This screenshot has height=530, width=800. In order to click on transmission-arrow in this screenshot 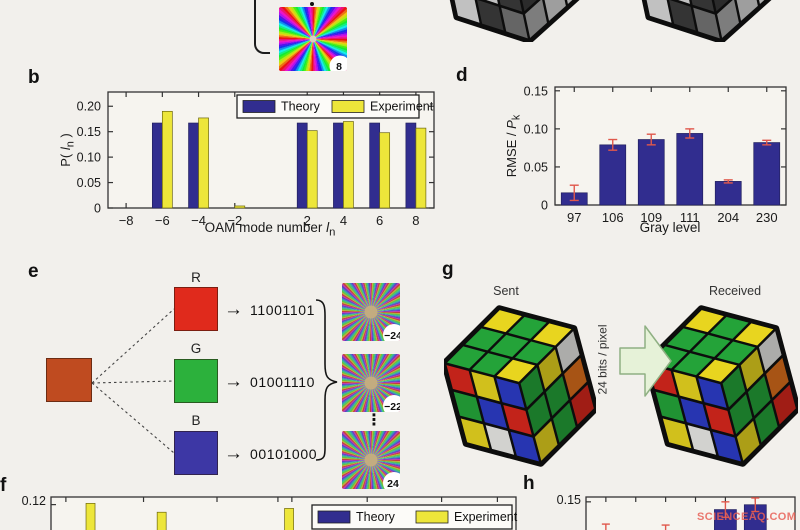, I will do `click(645, 361)`.